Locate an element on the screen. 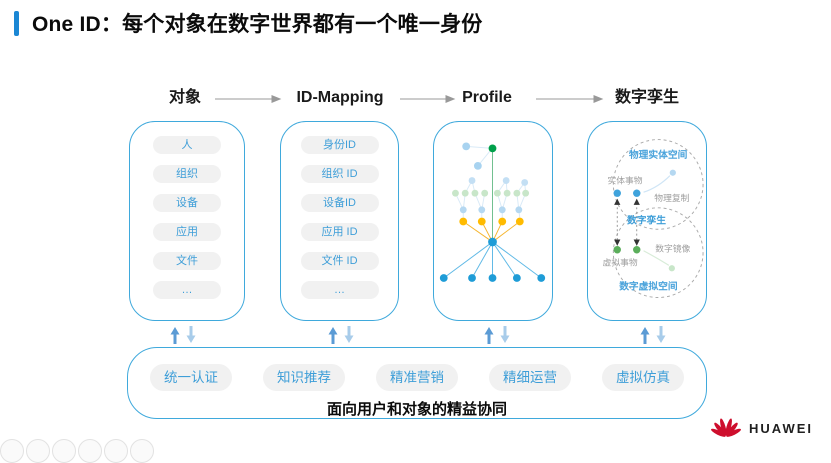 The image size is (831, 463). physical-things-label: 实体事物 is located at coordinates (625, 179).